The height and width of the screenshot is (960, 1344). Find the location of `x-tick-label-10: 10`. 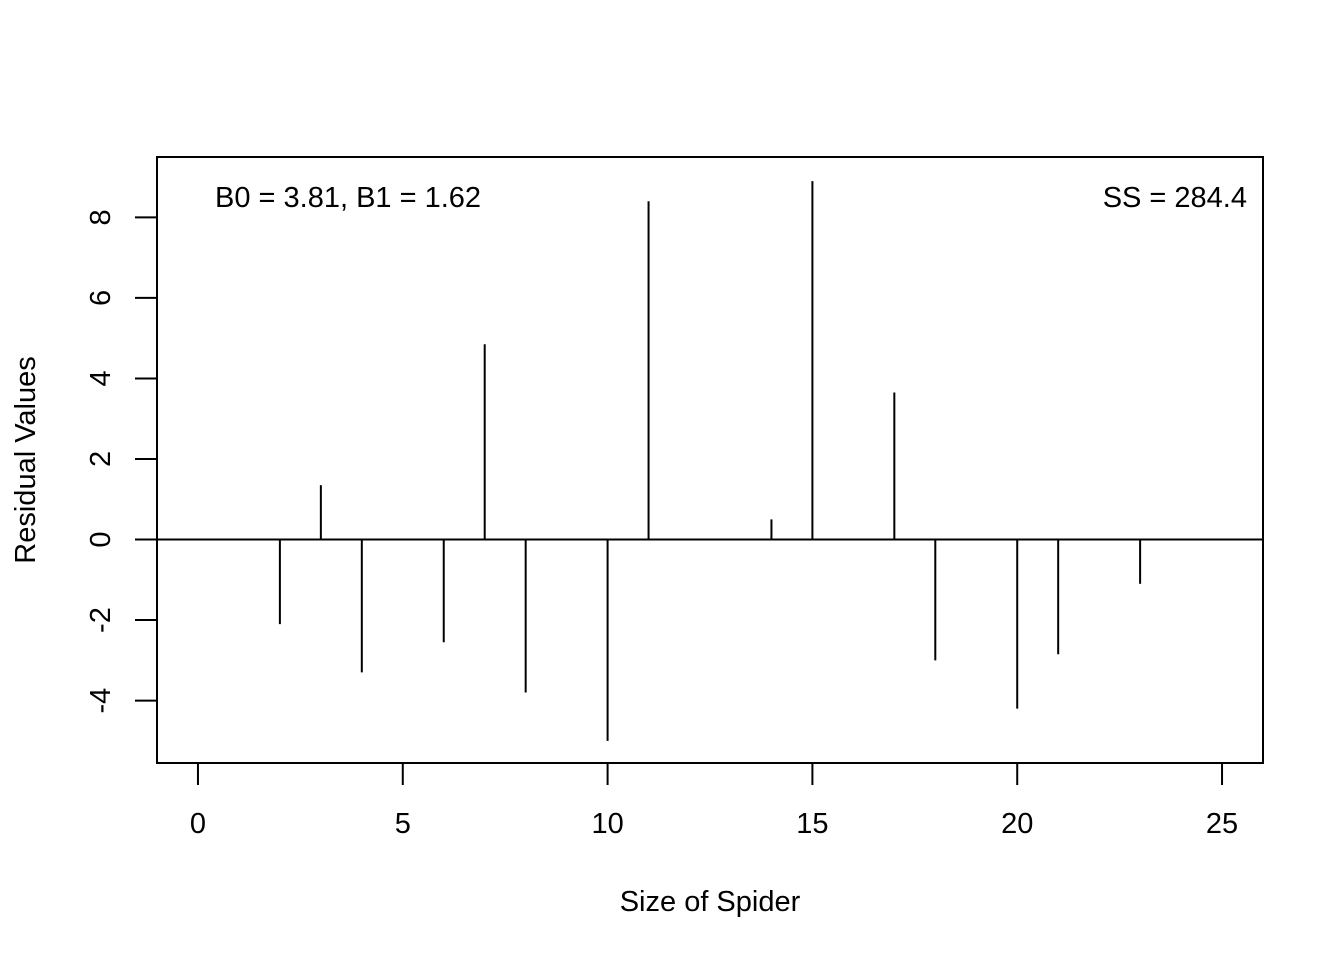

x-tick-label-10: 10 is located at coordinates (607, 824).